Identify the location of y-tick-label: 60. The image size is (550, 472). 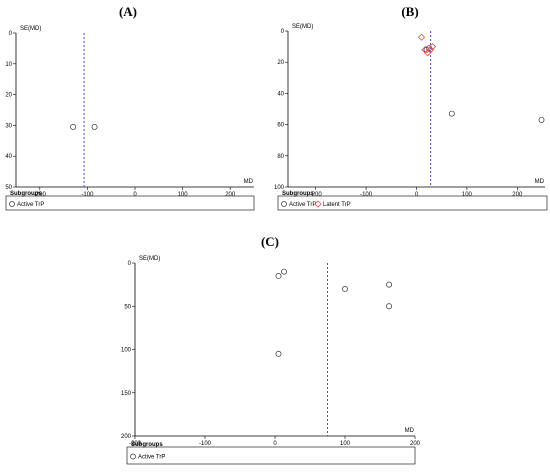
(280, 126).